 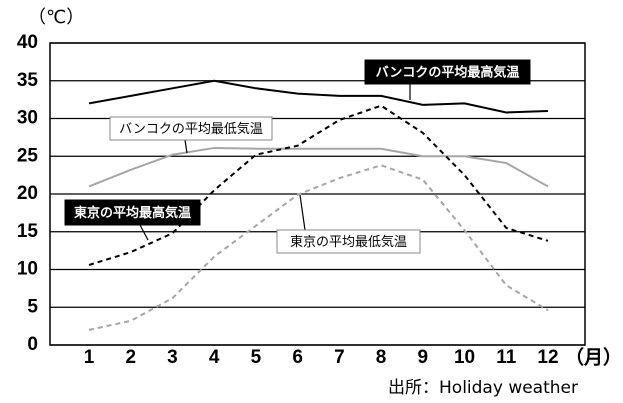 What do you see at coordinates (423, 357) in the screenshot?
I see `x-tick-label: 9` at bounding box center [423, 357].